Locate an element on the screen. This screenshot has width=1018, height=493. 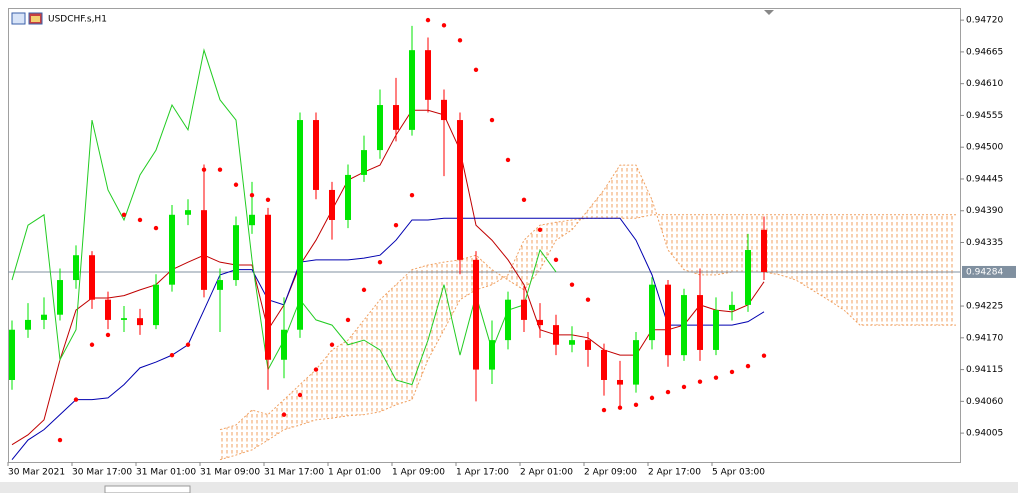
y-tick-label: 0.94665 is located at coordinates (984, 52).